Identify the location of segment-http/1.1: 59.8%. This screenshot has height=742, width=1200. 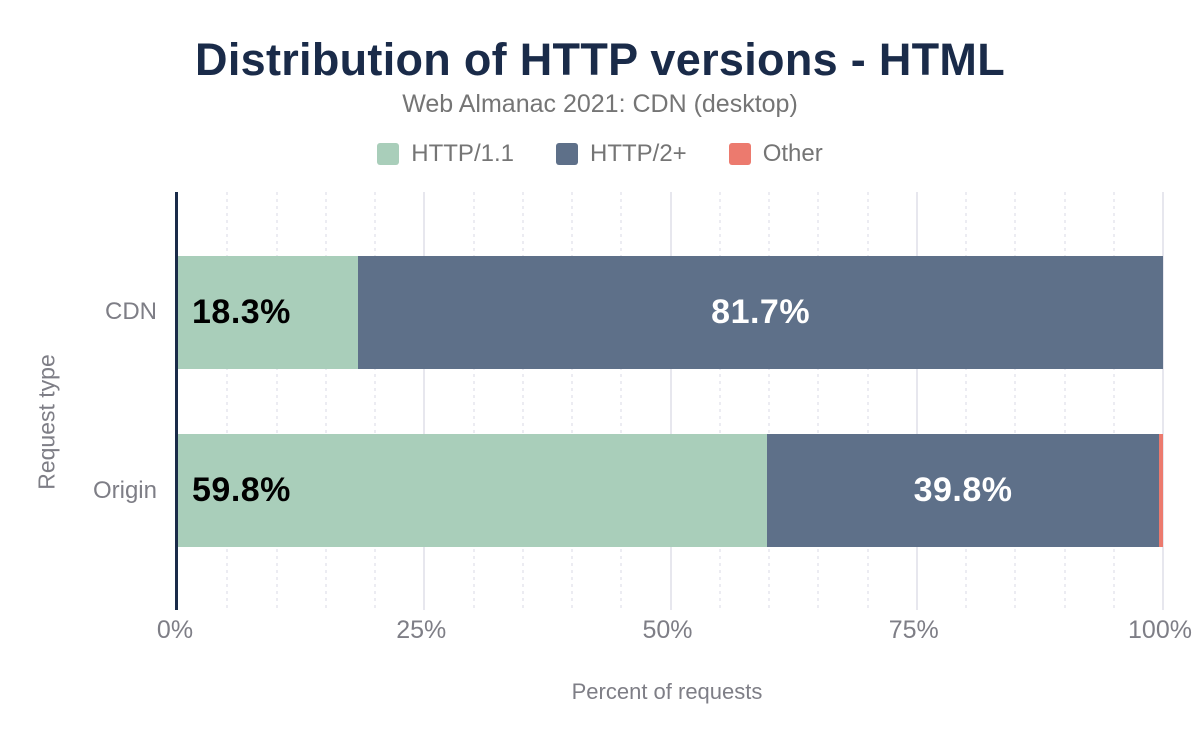
(473, 490).